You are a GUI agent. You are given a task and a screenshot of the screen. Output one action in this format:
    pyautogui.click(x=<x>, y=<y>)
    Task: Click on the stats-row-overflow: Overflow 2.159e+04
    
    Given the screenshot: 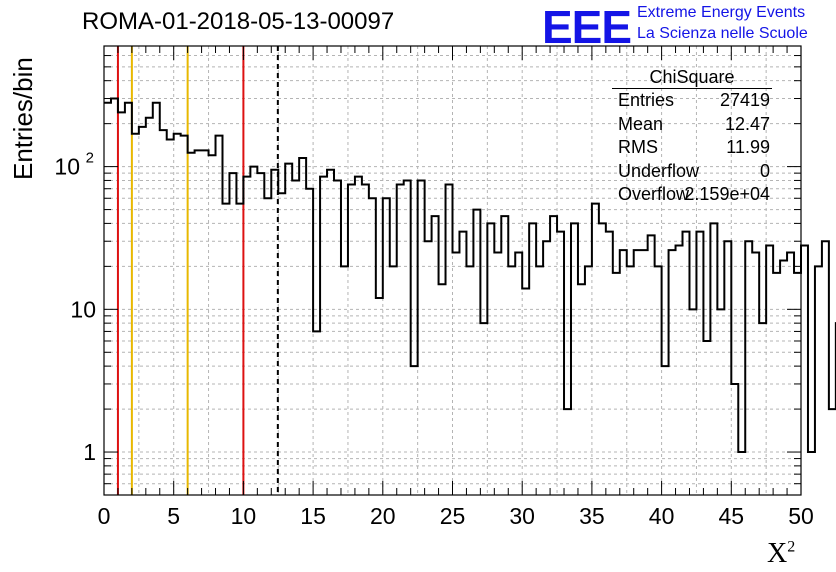 What is the action you would take?
    pyautogui.click(x=692, y=195)
    